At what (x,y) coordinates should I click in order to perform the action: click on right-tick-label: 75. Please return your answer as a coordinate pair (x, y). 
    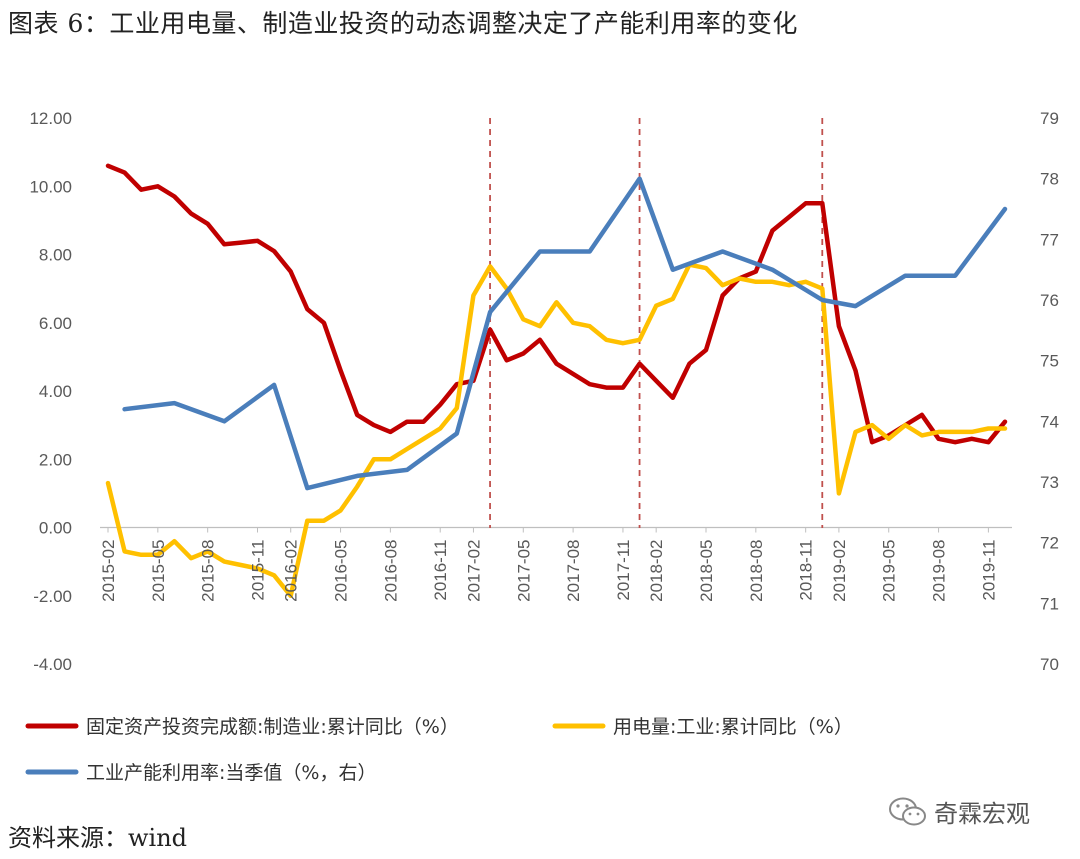
    Looking at the image, I should click on (1049, 361).